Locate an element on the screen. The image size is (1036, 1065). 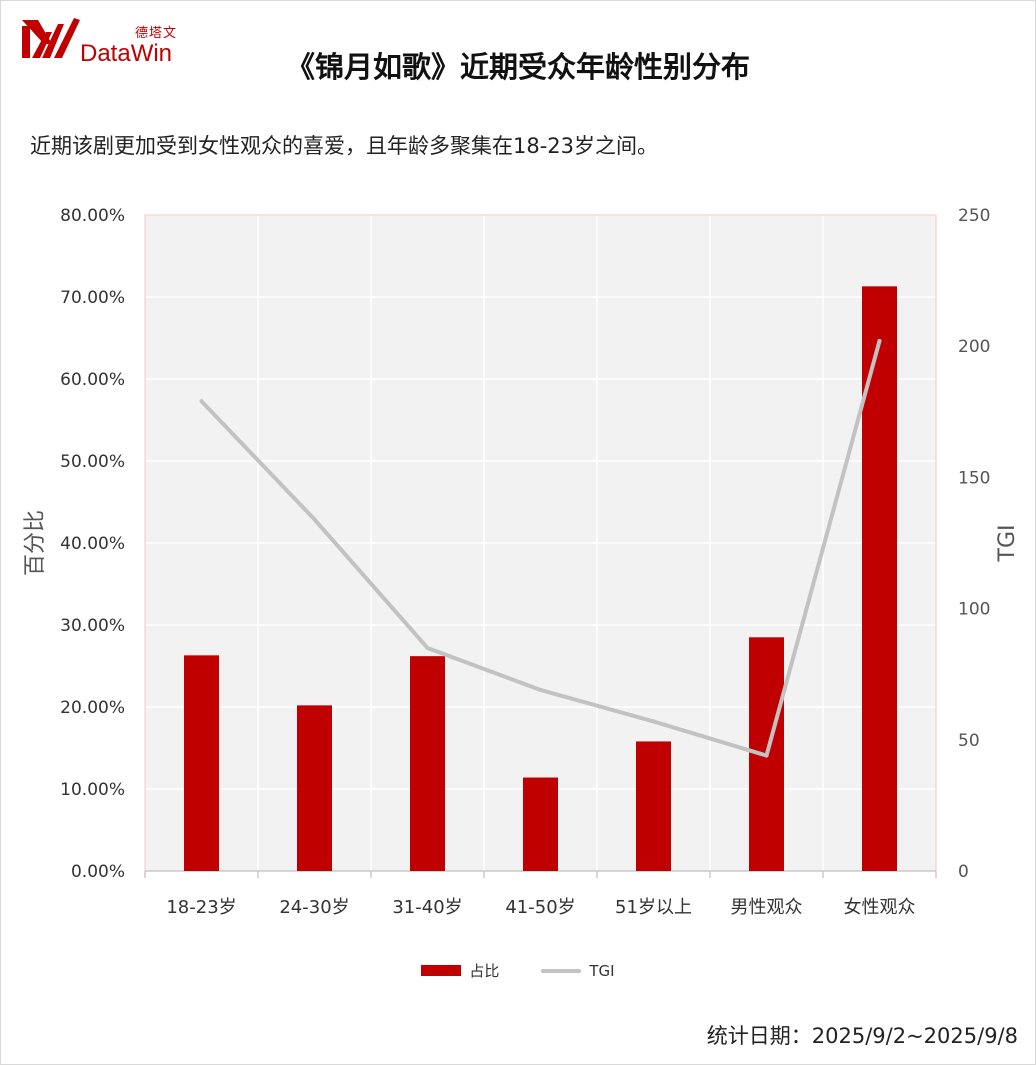
y2-tick-label: 100 is located at coordinates (974, 610).